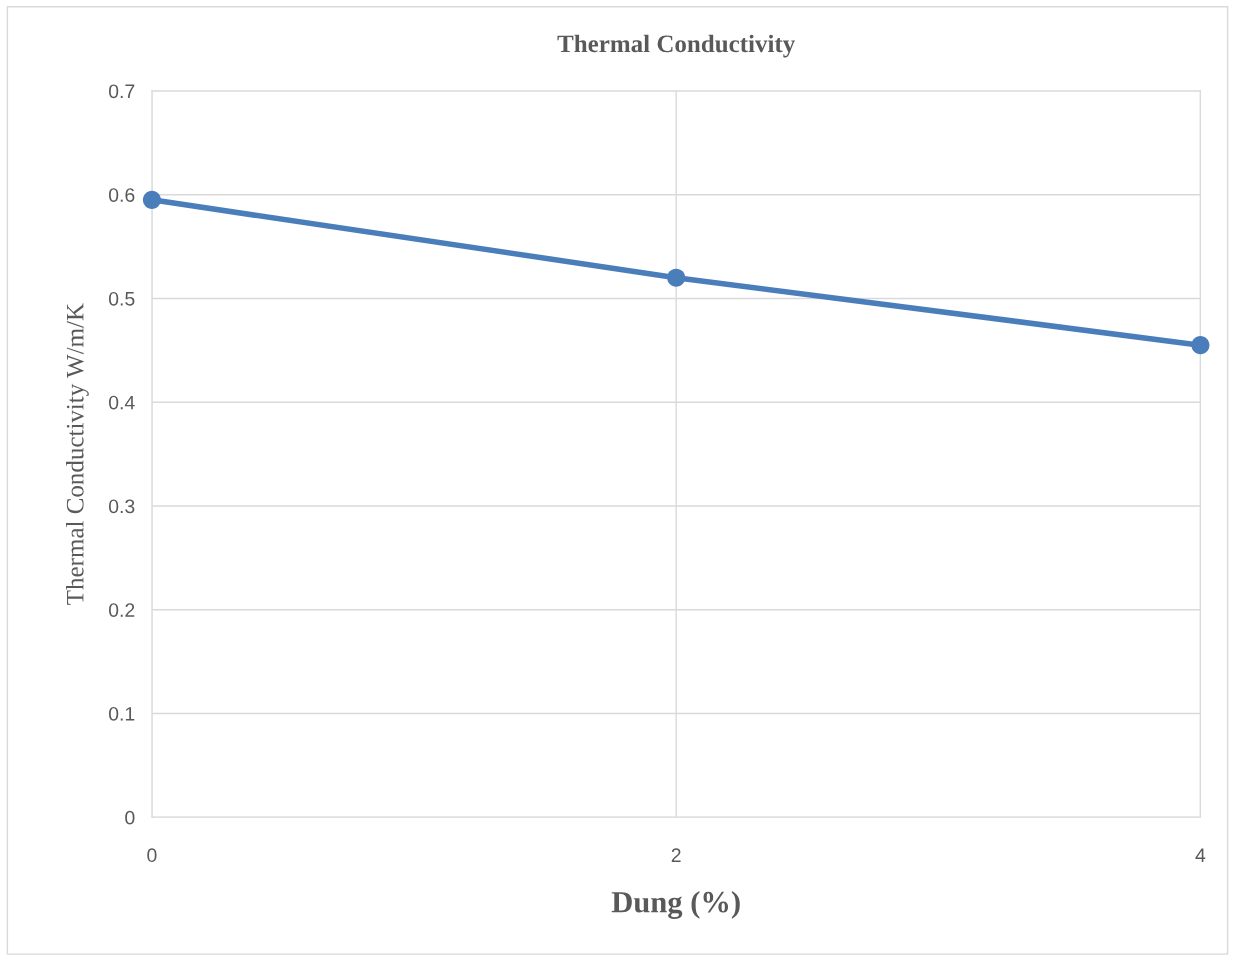 The image size is (1235, 957). What do you see at coordinates (121, 402) in the screenshot?
I see `y-tick-label: 0.4` at bounding box center [121, 402].